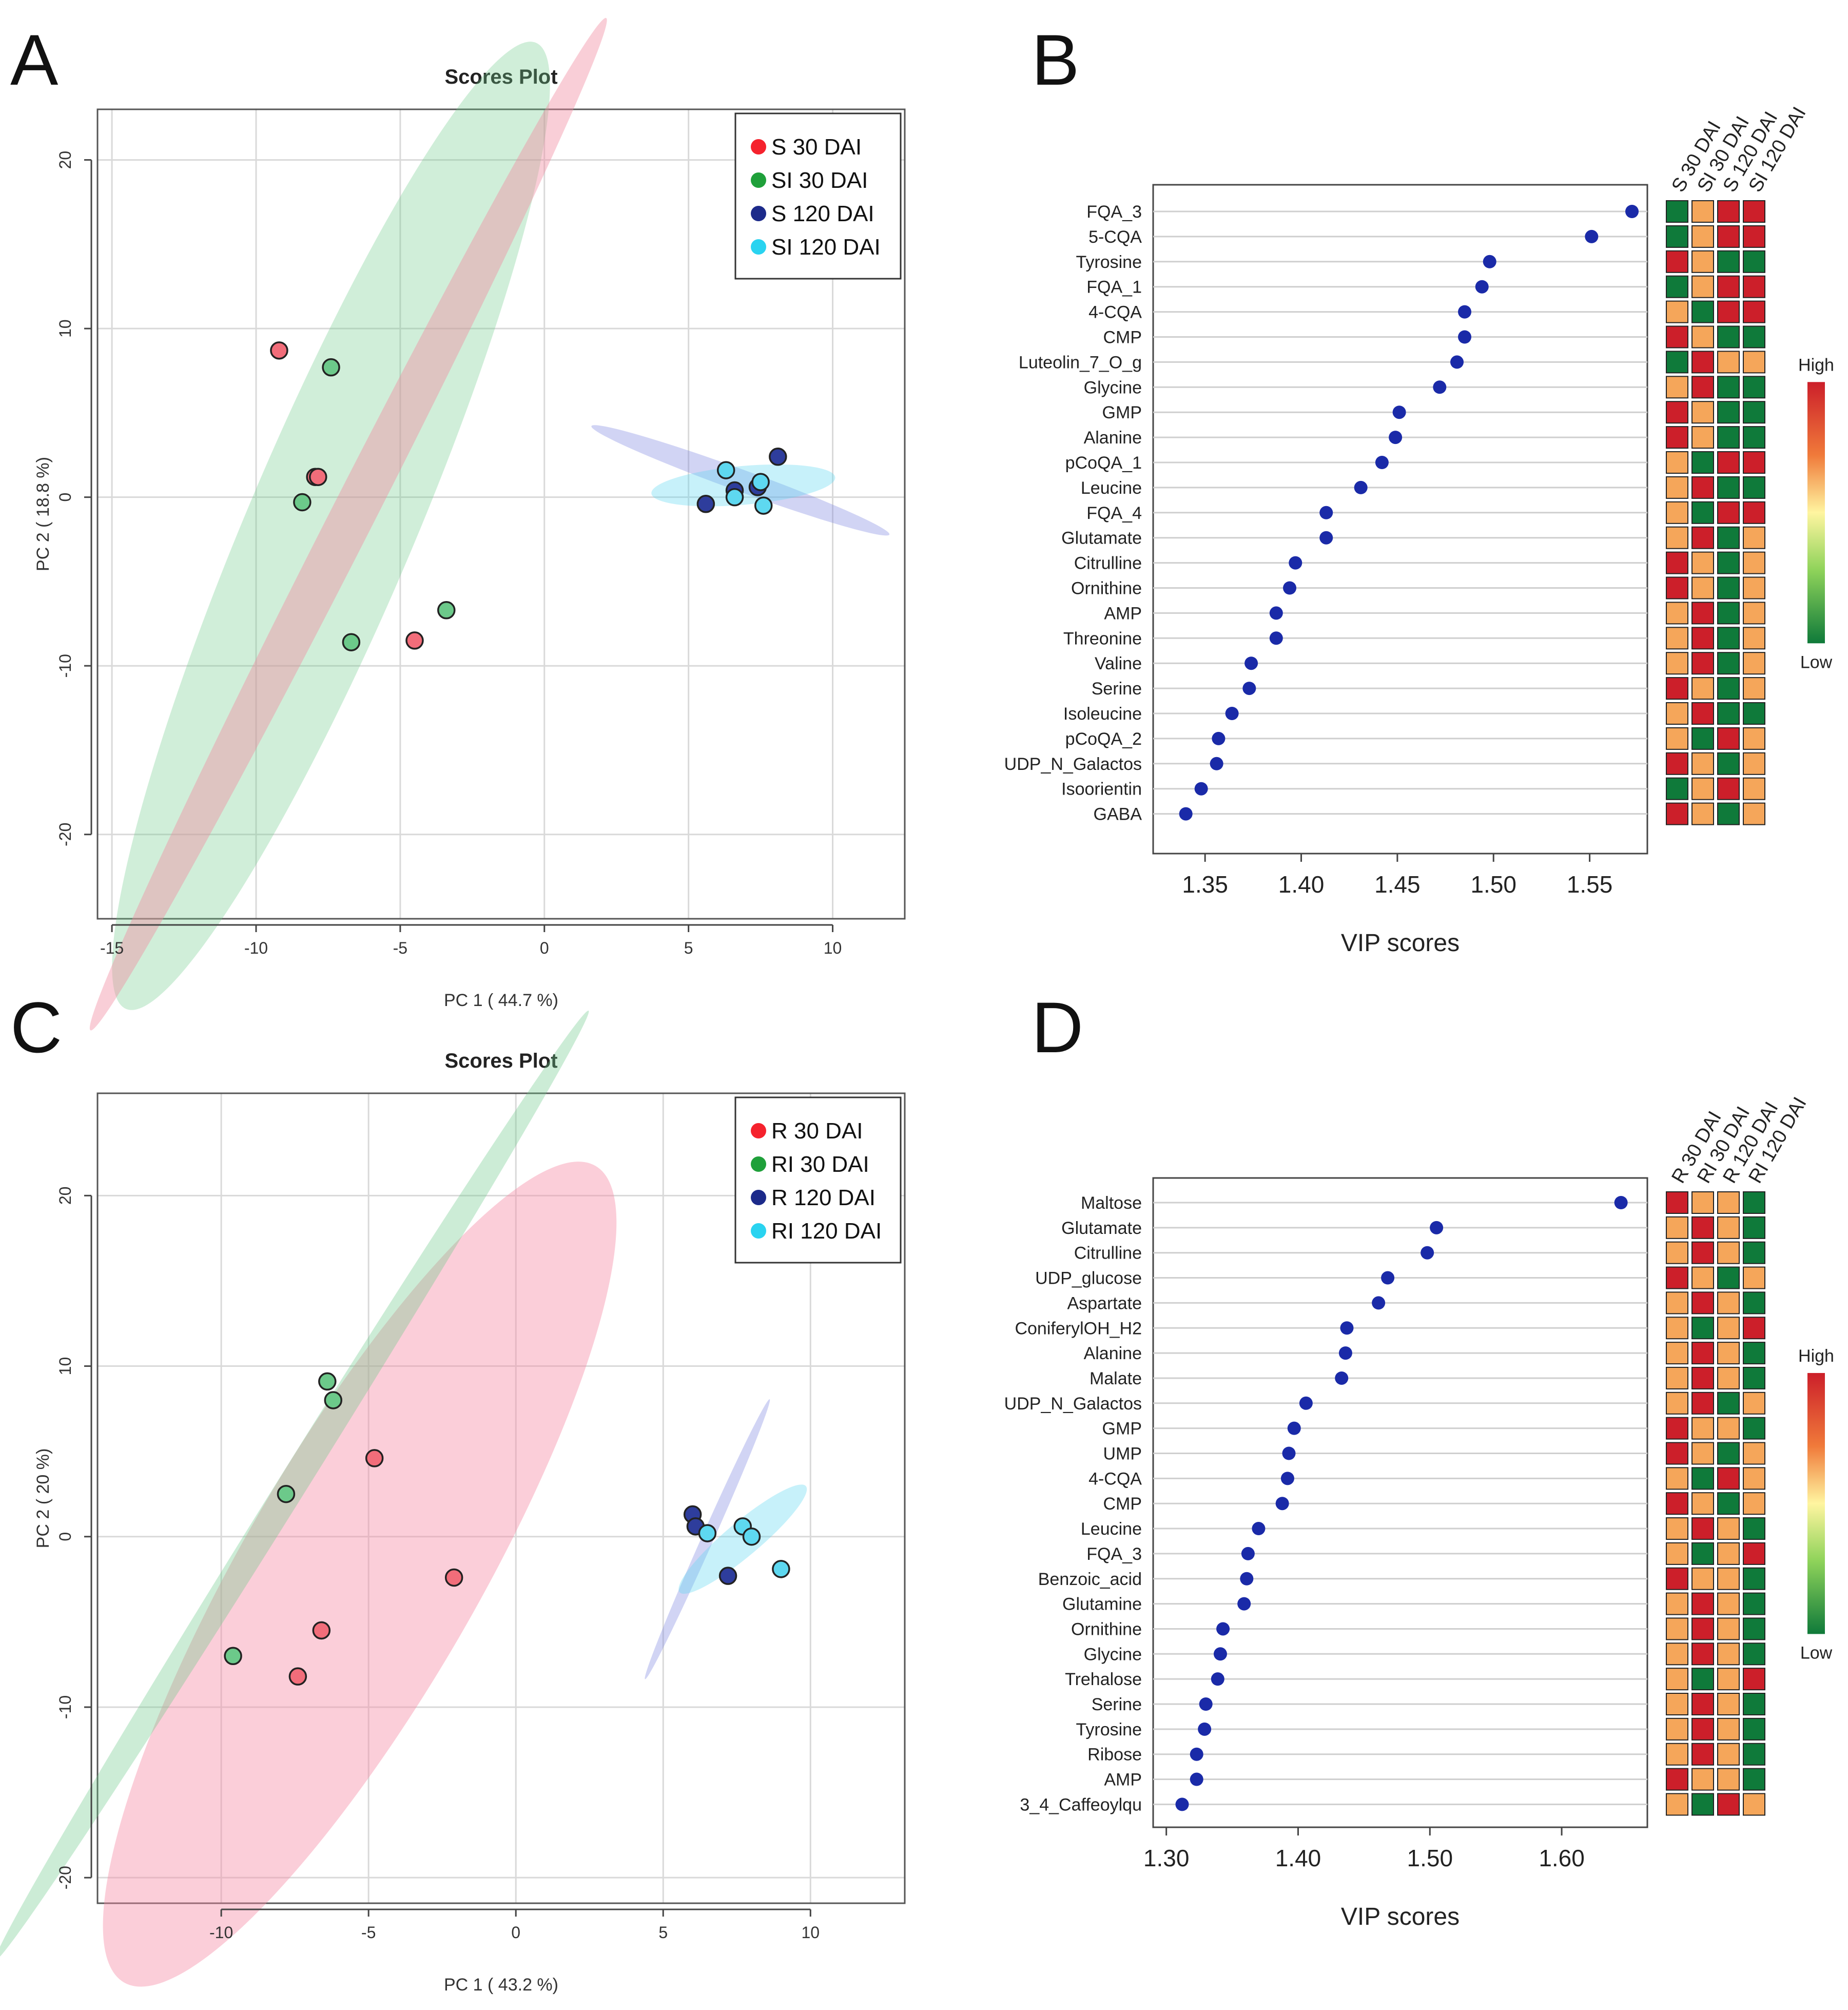 Image resolution: width=1848 pixels, height=2010 pixels. I want to click on legend-item: SI 120 DAI, so click(826, 247).